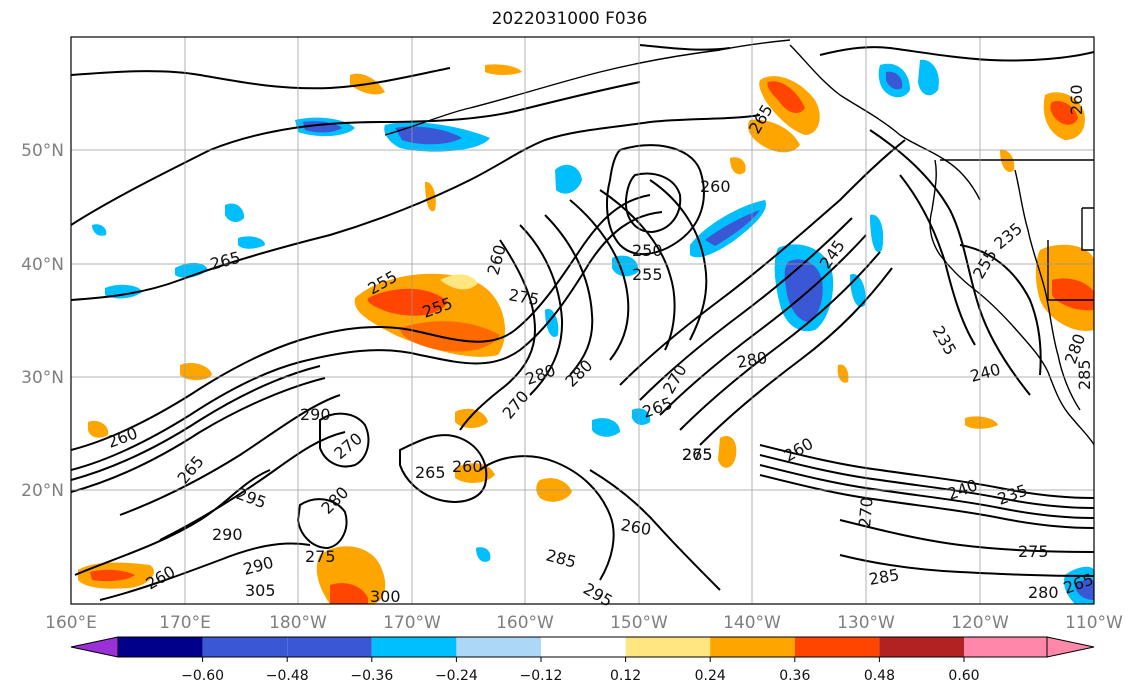 The width and height of the screenshot is (1139, 696). Describe the element at coordinates (639, 623) in the screenshot. I see `lon-tick-label: 150°W` at that location.